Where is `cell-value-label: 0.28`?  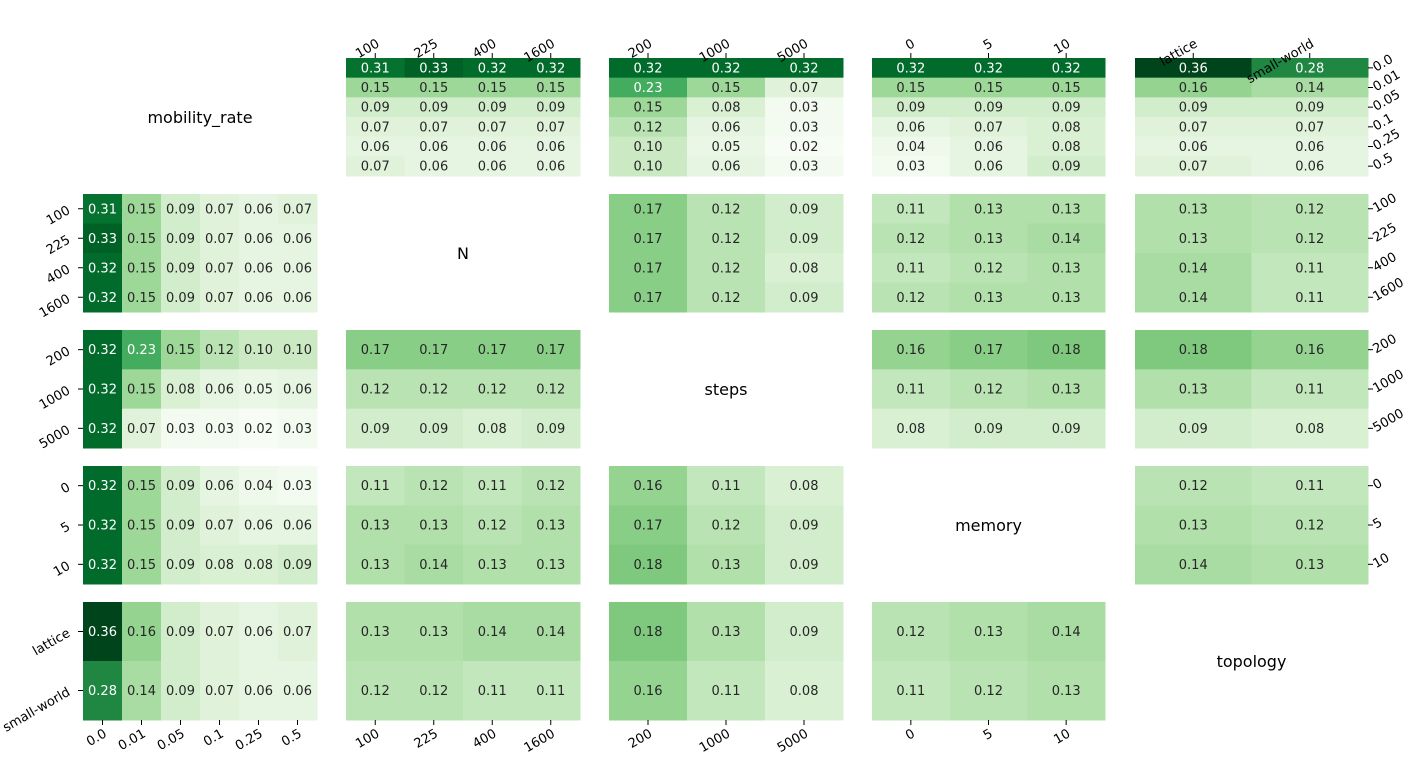 cell-value-label: 0.28 is located at coordinates (1309, 68).